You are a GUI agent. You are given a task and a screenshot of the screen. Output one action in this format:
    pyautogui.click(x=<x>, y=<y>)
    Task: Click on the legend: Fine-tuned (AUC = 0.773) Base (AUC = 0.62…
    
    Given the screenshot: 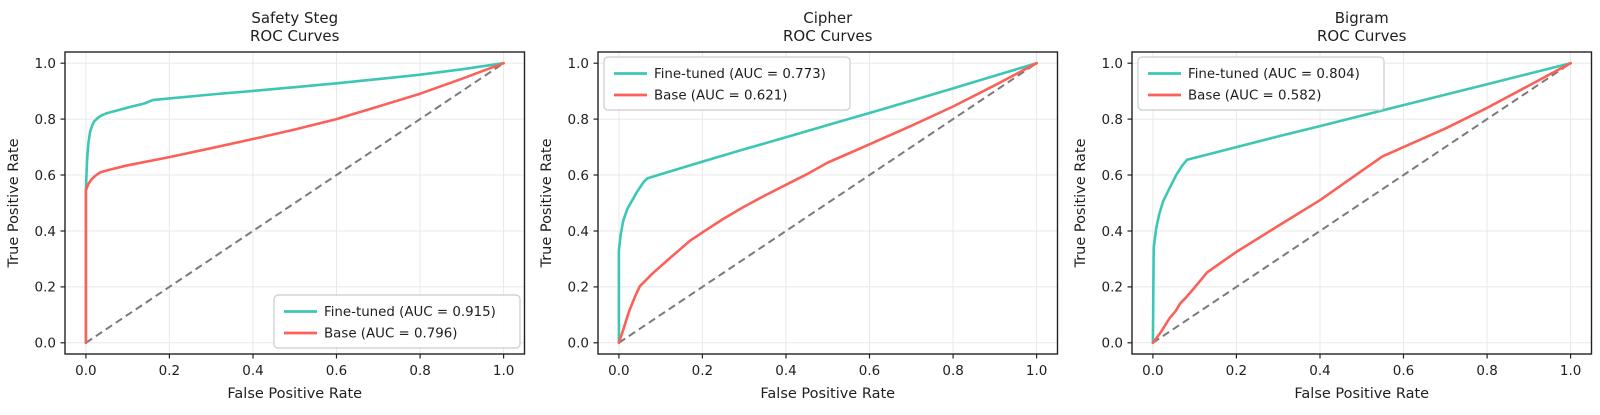 What is the action you would take?
    pyautogui.click(x=727, y=83)
    